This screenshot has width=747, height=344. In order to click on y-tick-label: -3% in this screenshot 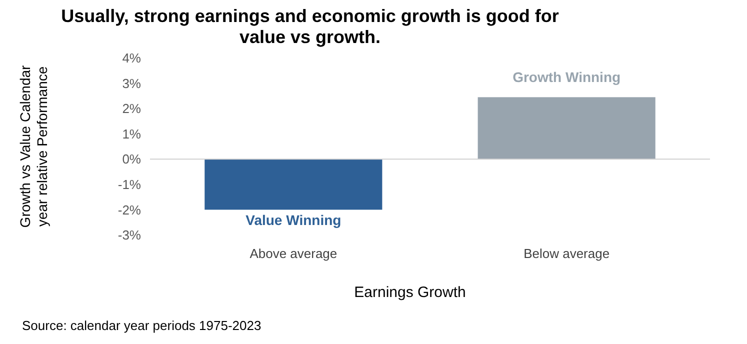, I will do `click(130, 235)`.